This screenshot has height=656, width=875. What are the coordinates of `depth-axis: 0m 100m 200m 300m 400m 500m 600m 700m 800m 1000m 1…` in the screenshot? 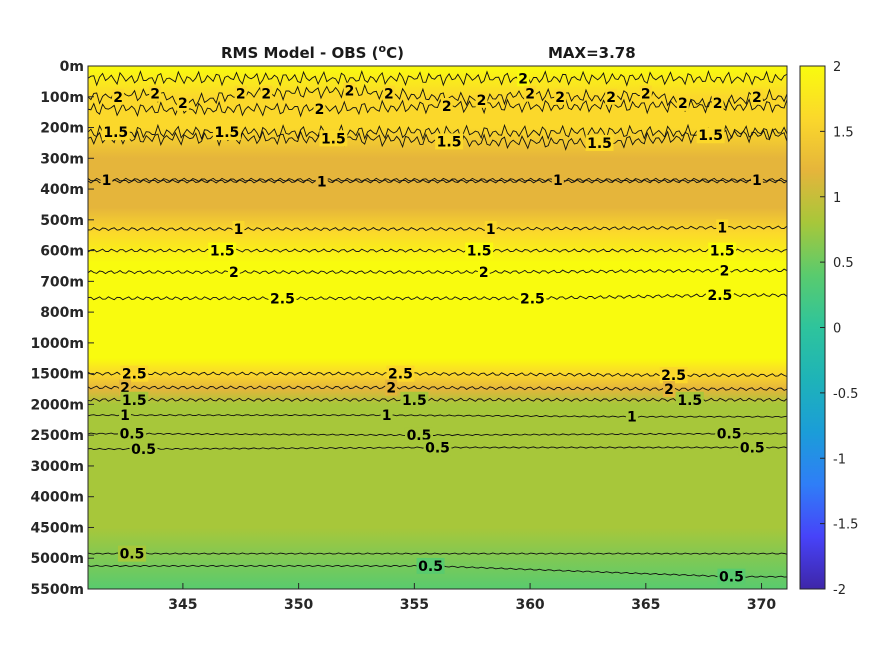 It's located at (62, 328).